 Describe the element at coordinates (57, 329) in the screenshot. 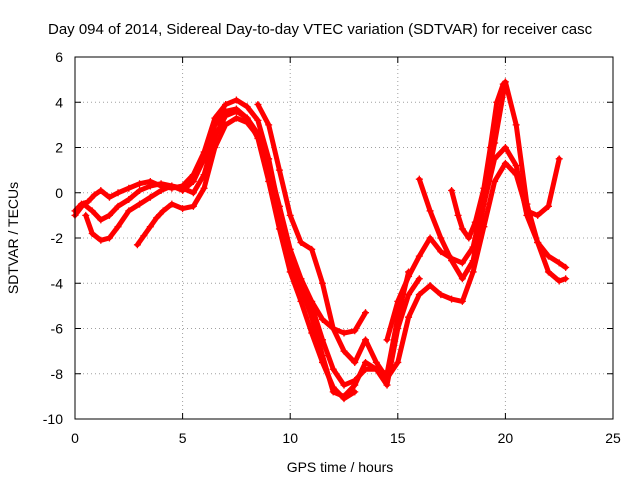

I see `y-tick-label: -6` at that location.